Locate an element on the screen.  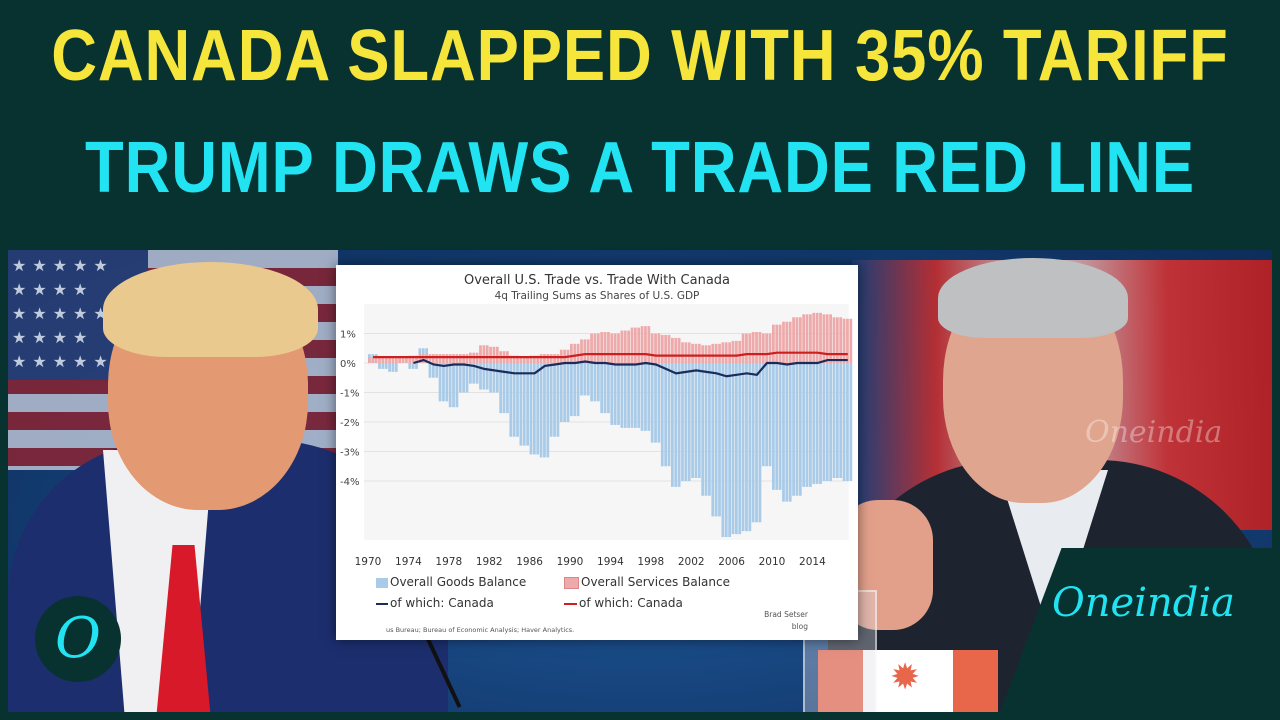
x-tick-label: 1970 is located at coordinates (368, 562).